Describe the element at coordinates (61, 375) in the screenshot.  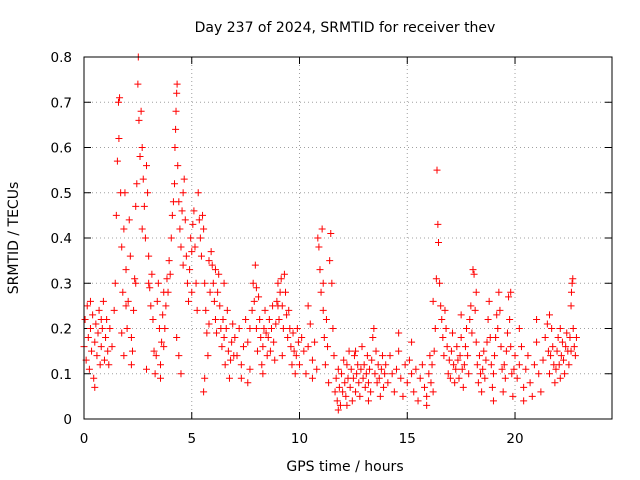
I see `y-tick-label: 0.1` at that location.